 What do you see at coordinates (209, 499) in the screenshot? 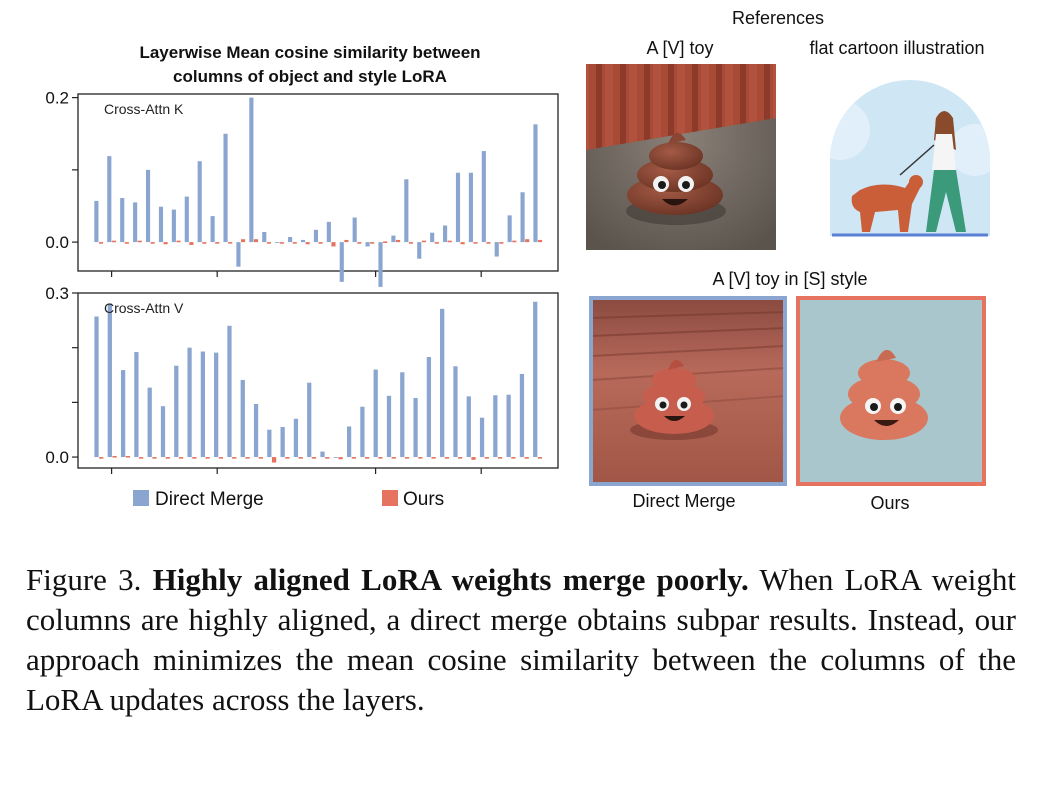
I see `legend-label-direct-merge: Direct Merge` at bounding box center [209, 499].